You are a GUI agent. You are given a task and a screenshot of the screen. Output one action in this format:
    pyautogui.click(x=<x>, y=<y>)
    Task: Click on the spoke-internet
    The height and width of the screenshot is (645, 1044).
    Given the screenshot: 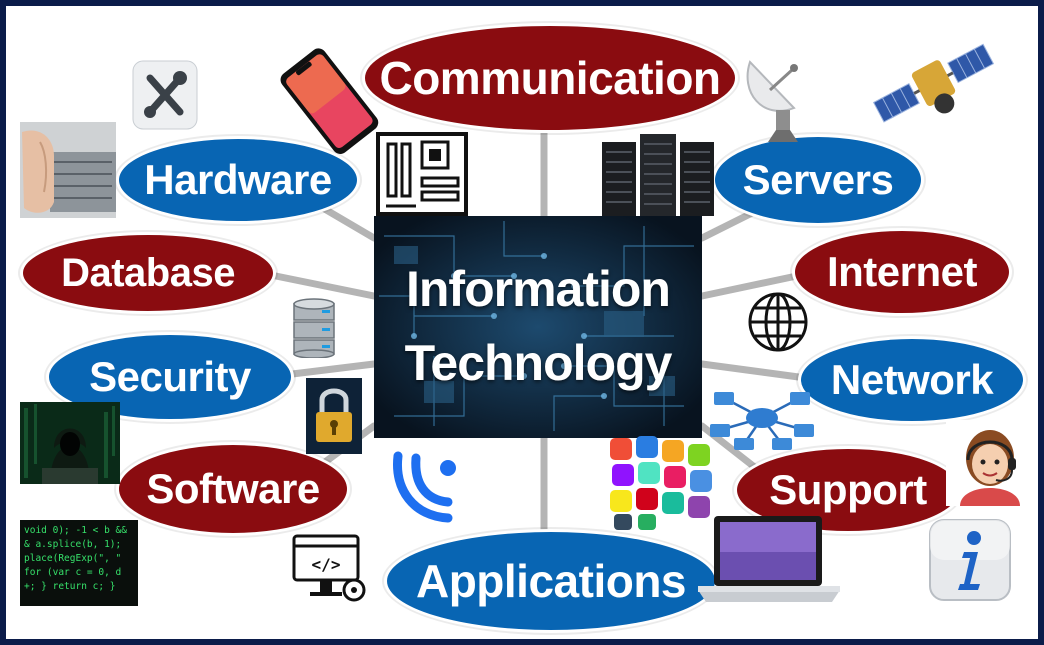 What is the action you would take?
    pyautogui.click(x=754, y=285)
    